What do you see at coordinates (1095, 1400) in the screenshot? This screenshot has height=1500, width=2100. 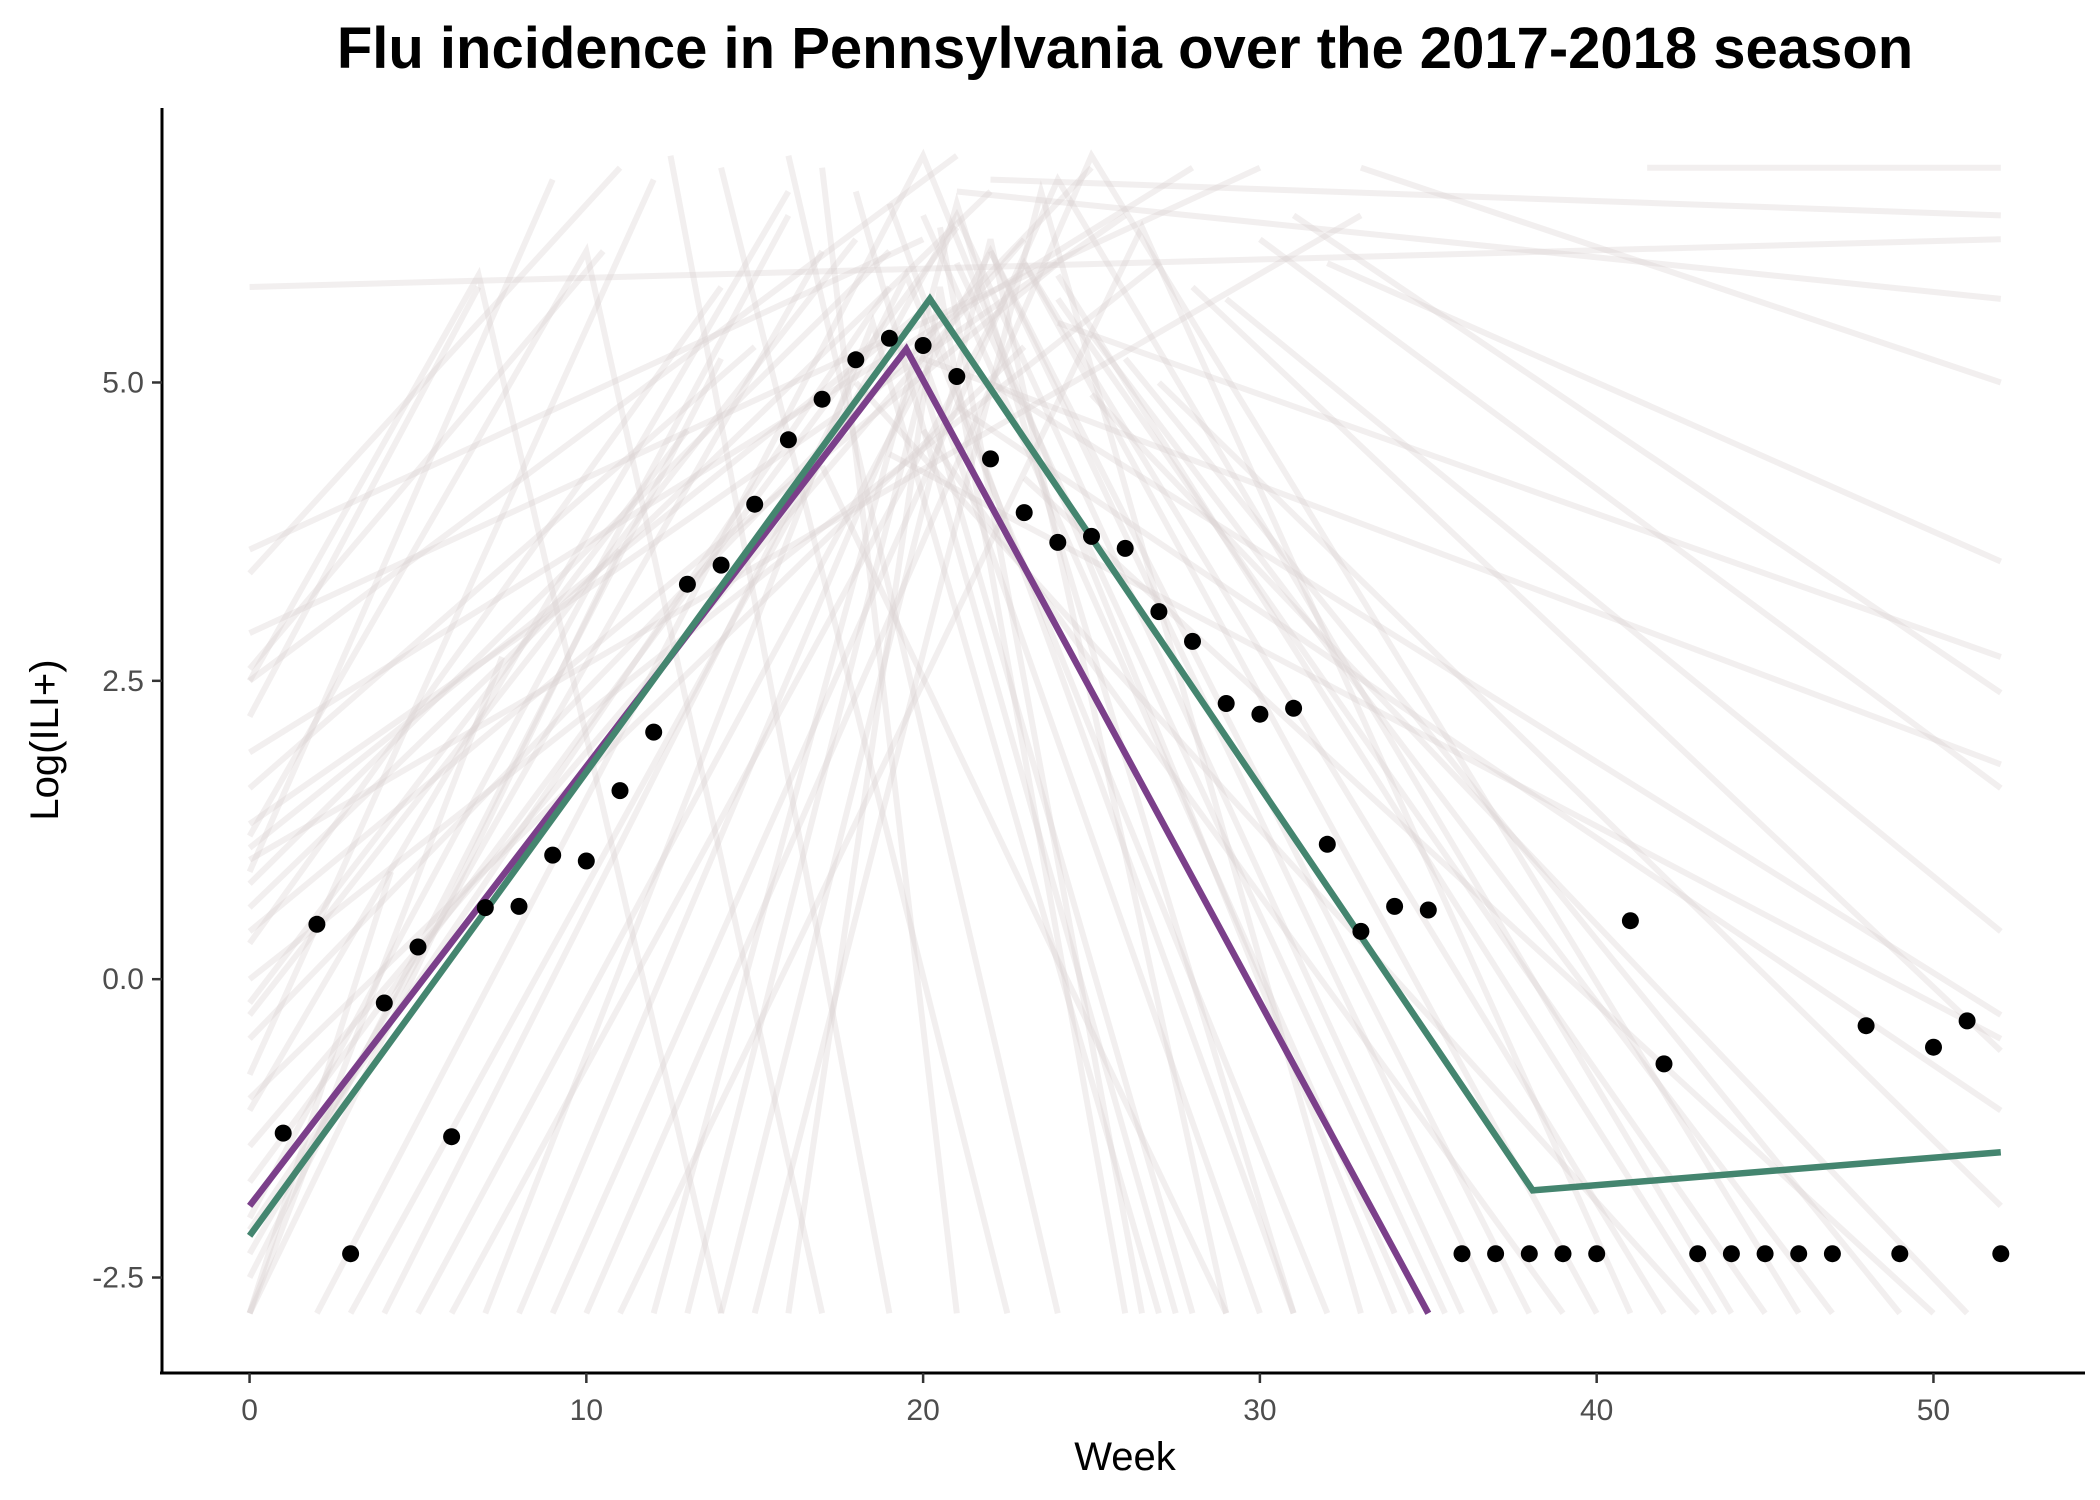 I see `x-axis-ticks: 0 10 20 30 40 50` at bounding box center [1095, 1400].